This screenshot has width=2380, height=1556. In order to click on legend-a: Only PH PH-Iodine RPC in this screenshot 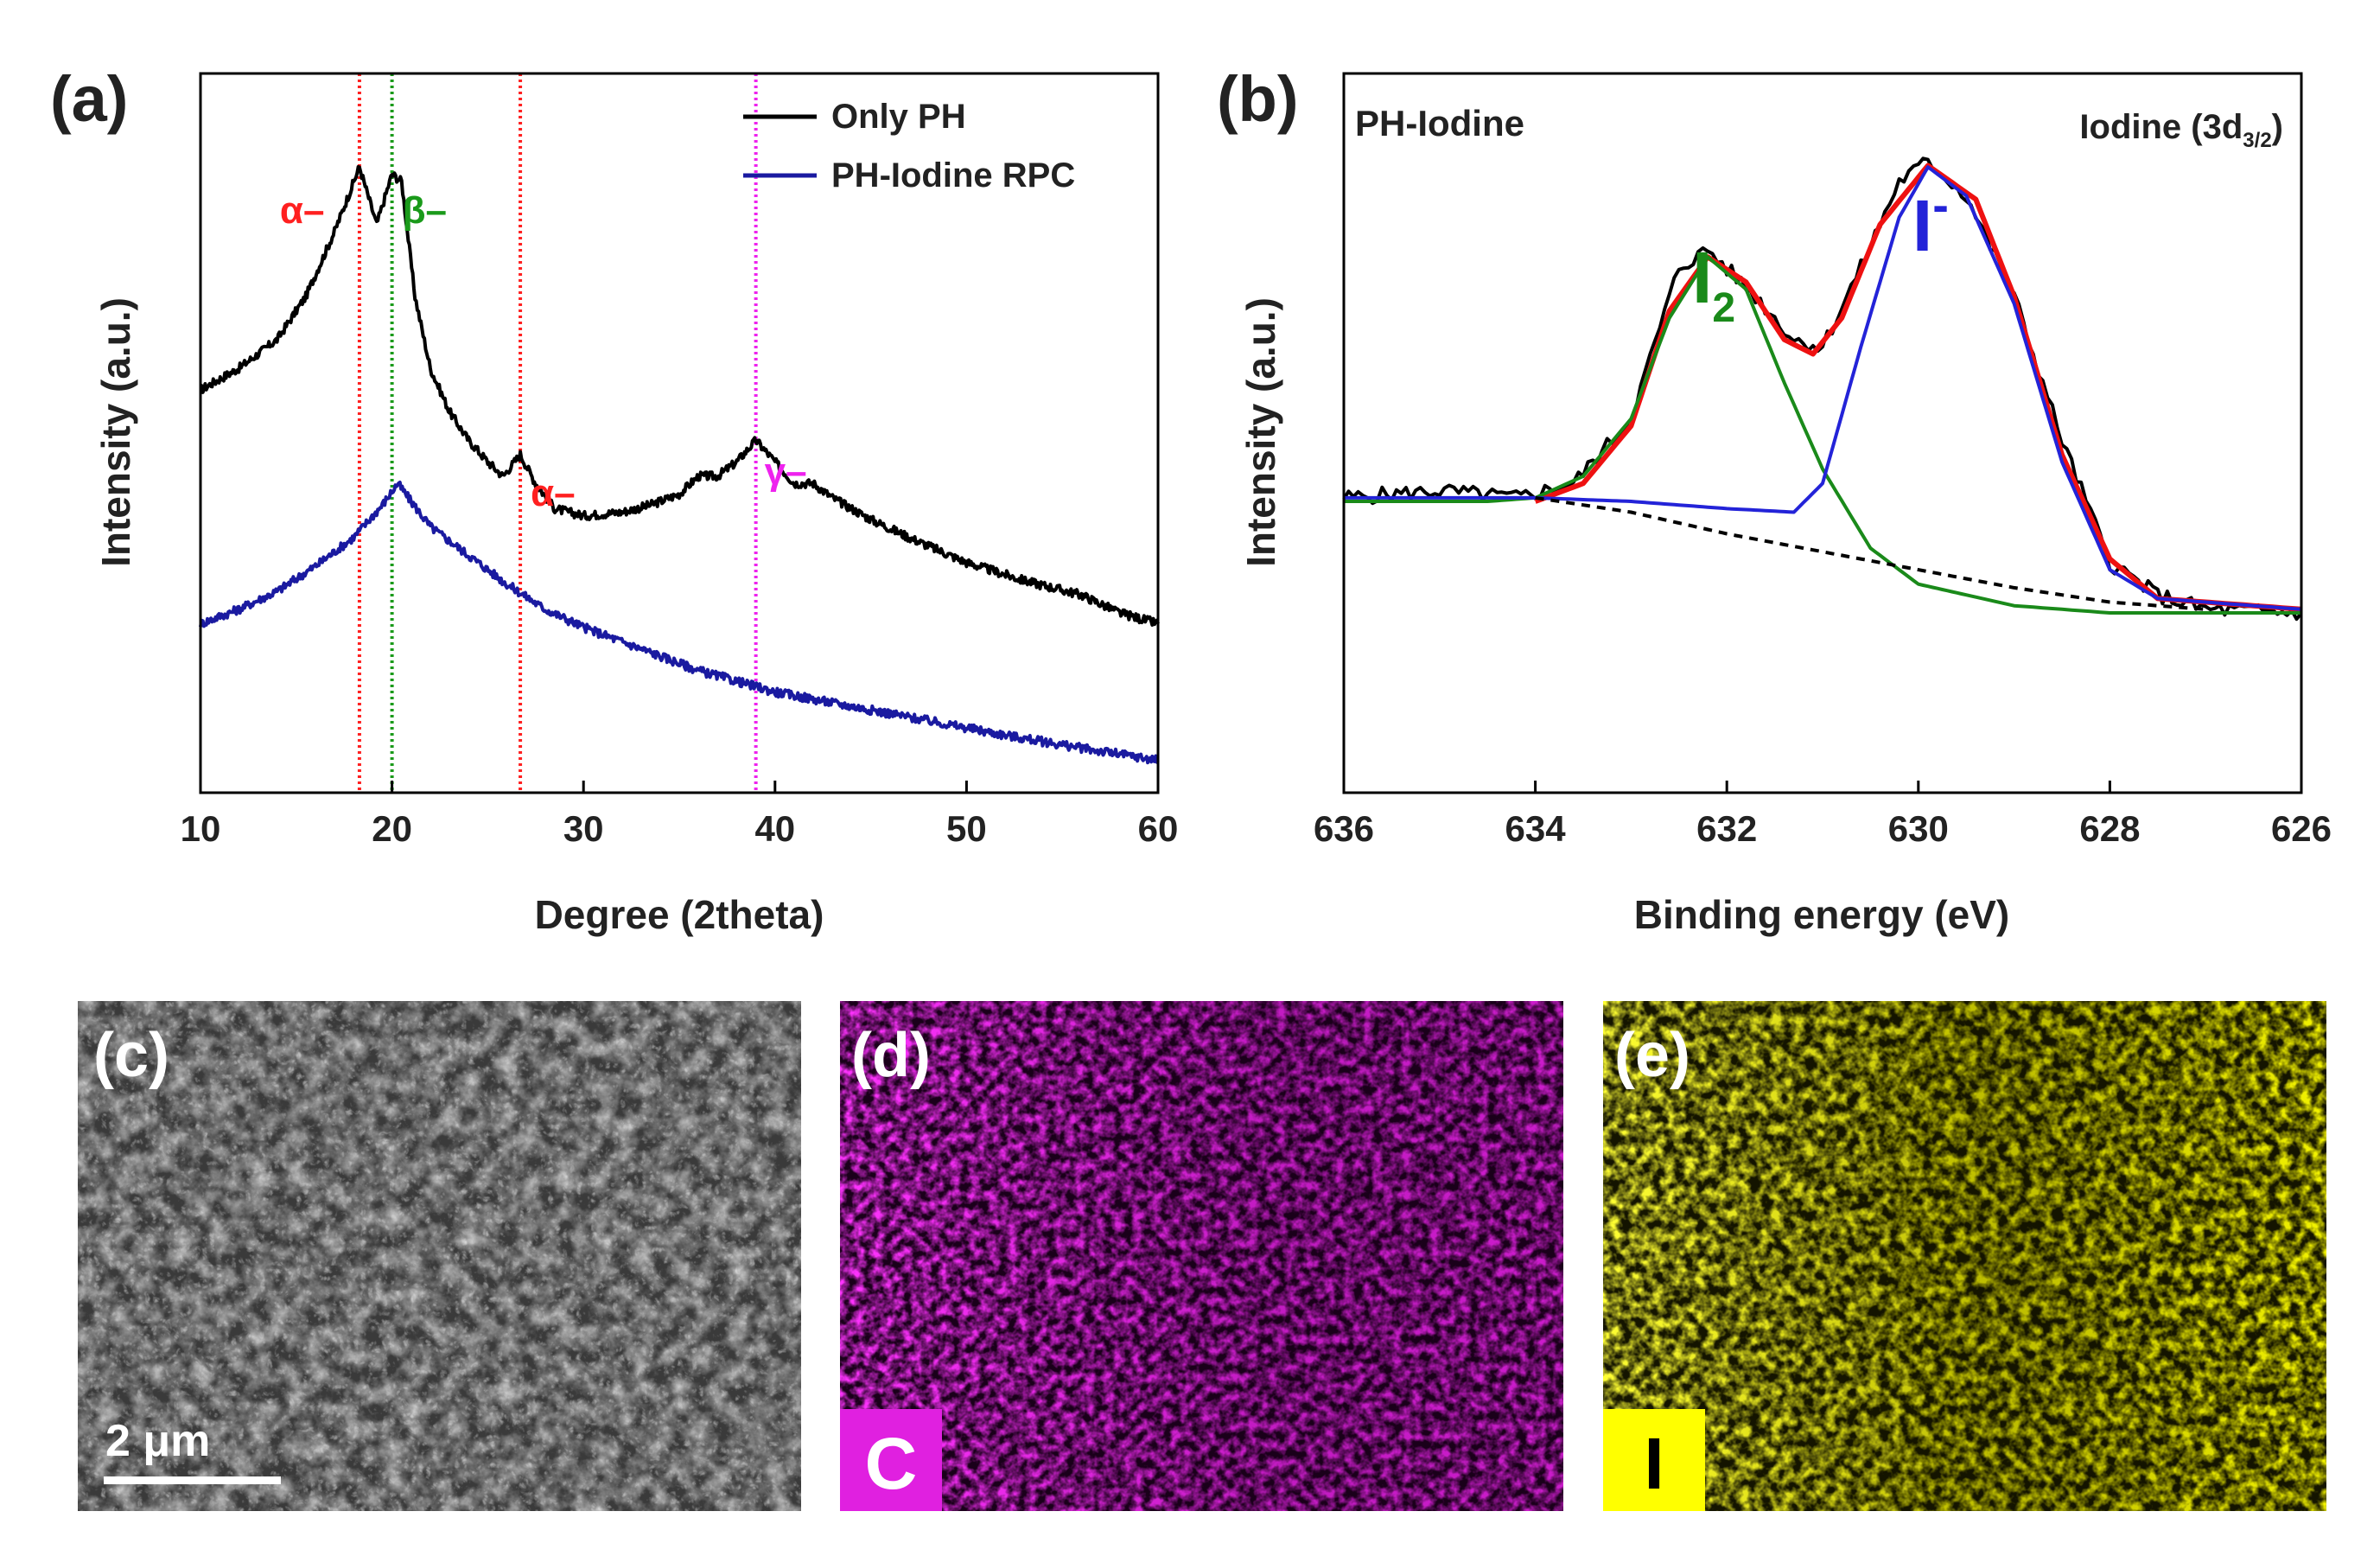, I will do `click(909, 146)`.